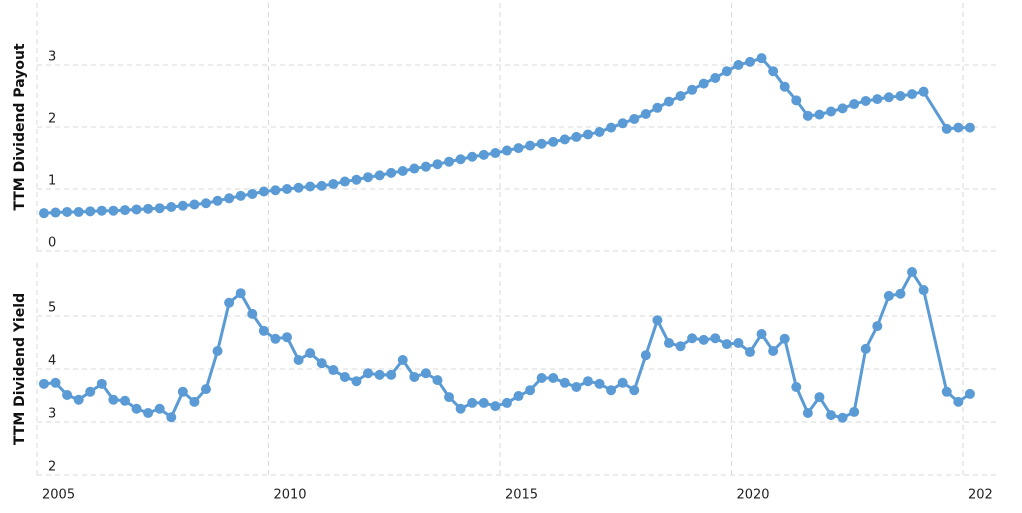 This screenshot has height=513, width=1022. What do you see at coordinates (521, 495) in the screenshot?
I see `x-tick-label: 2015` at bounding box center [521, 495].